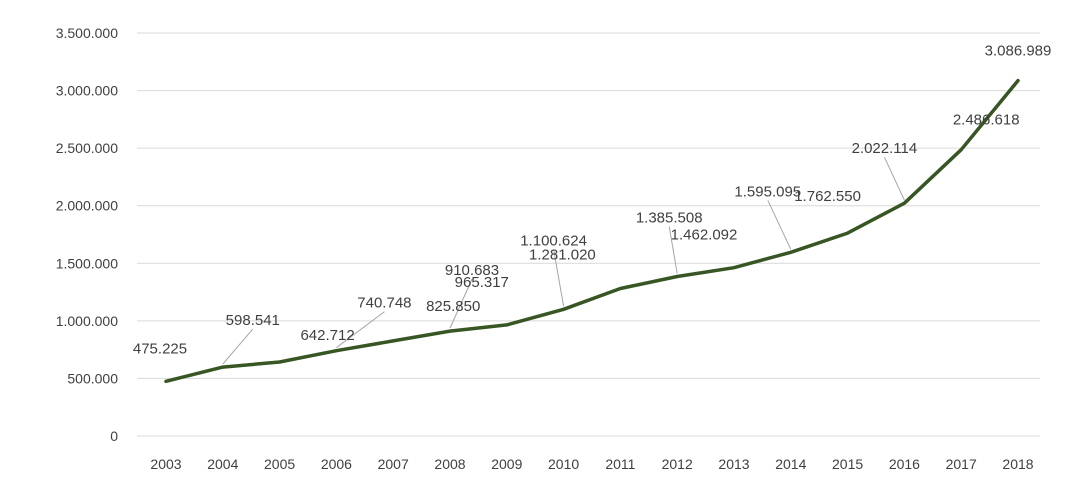 This screenshot has height=477, width=1067. I want to click on data-label: 598.541, so click(253, 320).